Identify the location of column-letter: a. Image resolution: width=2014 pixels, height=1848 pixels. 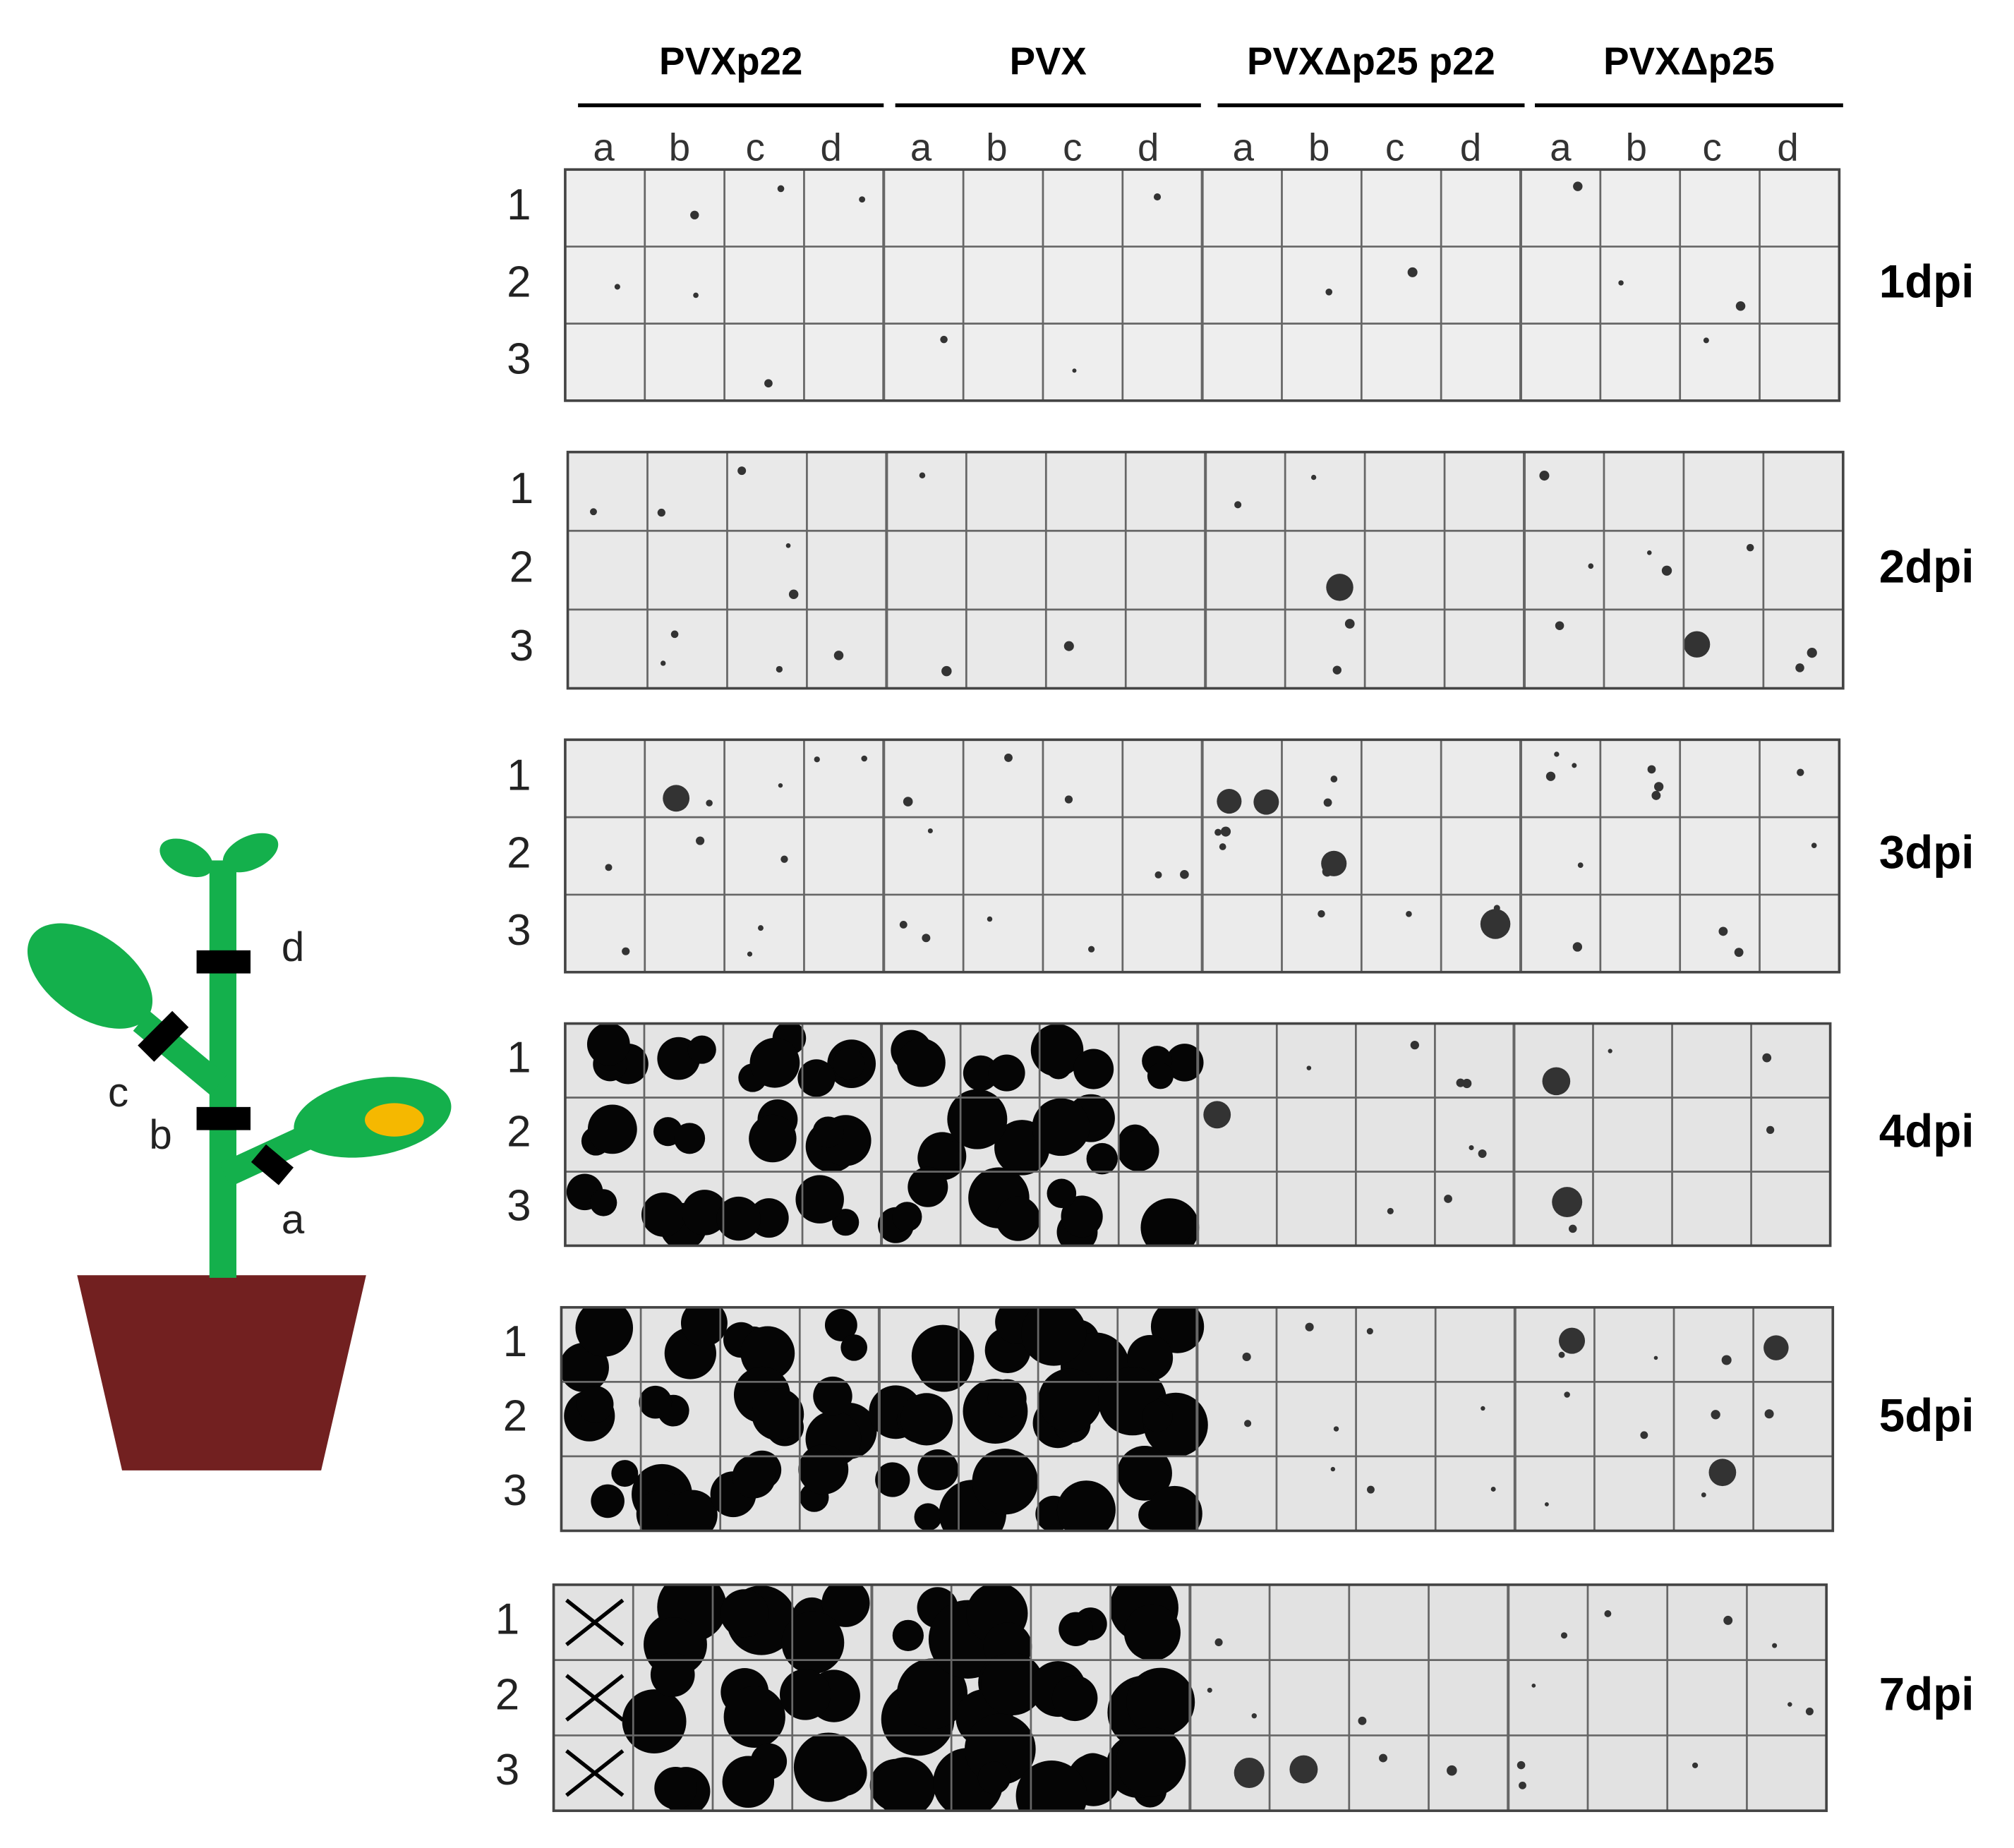
(604, 147).